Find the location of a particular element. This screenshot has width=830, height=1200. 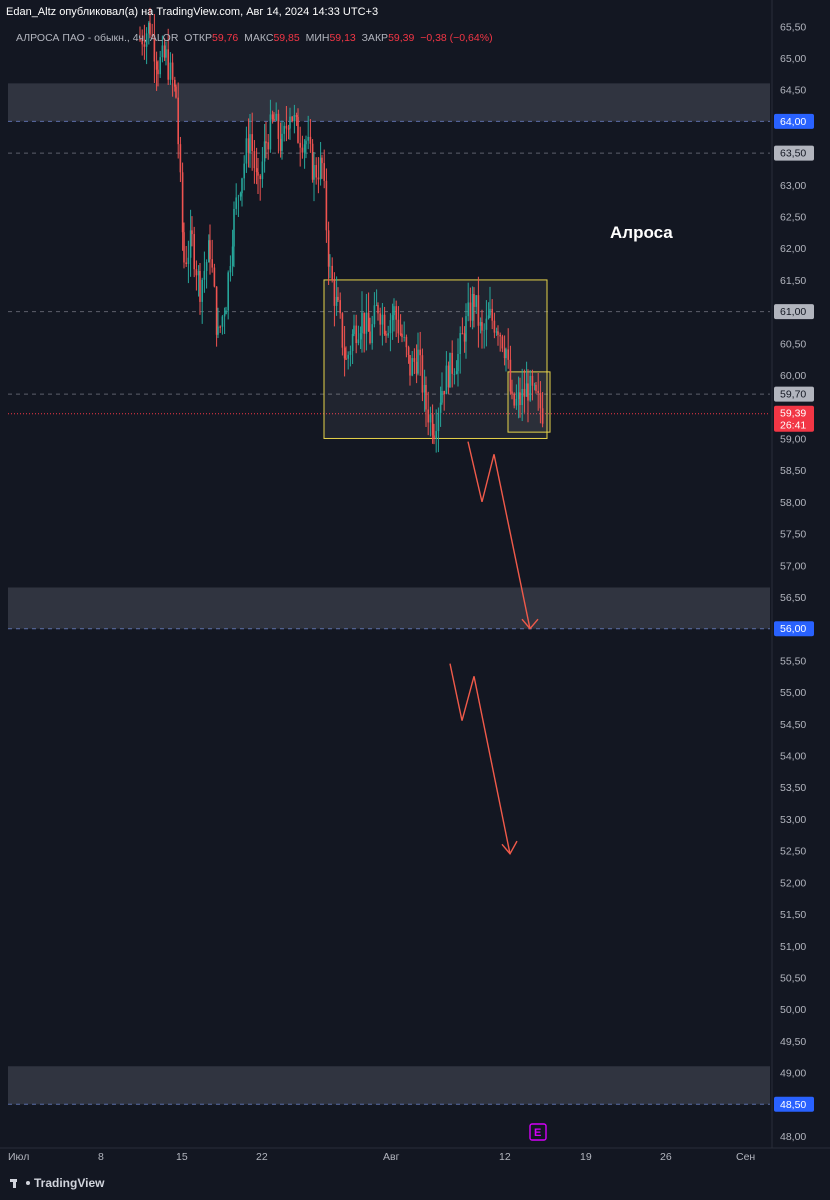

price-tag-countdown: 26:41 is located at coordinates (793, 426).